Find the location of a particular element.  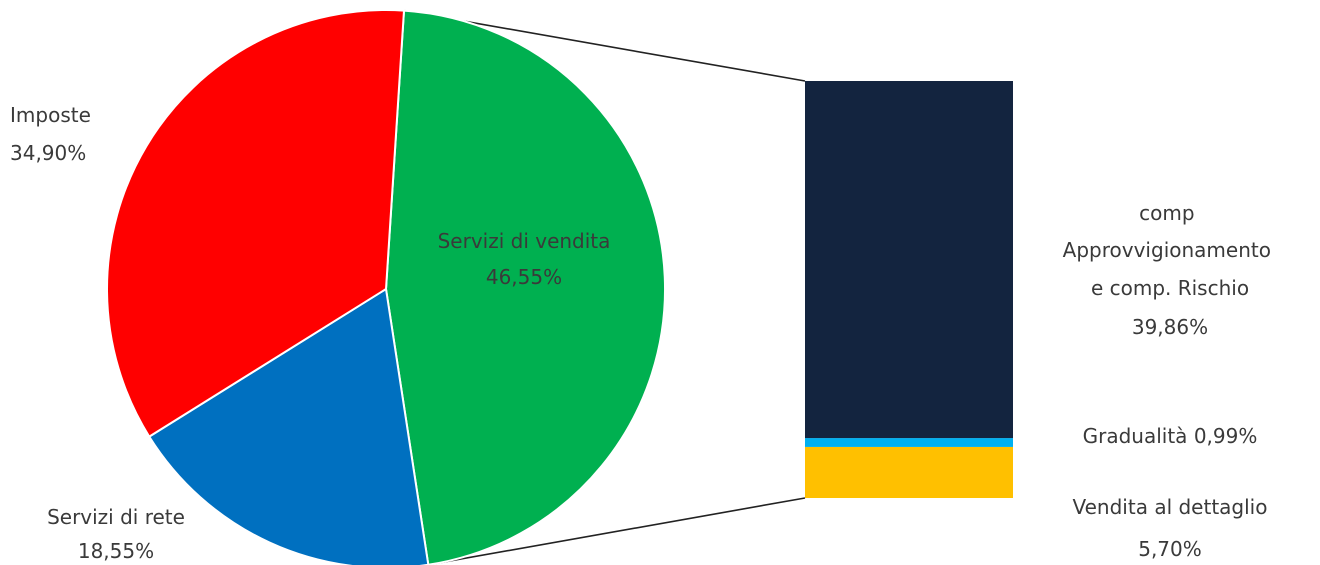

slice-value-imposte: 34,90% is located at coordinates (48, 153).